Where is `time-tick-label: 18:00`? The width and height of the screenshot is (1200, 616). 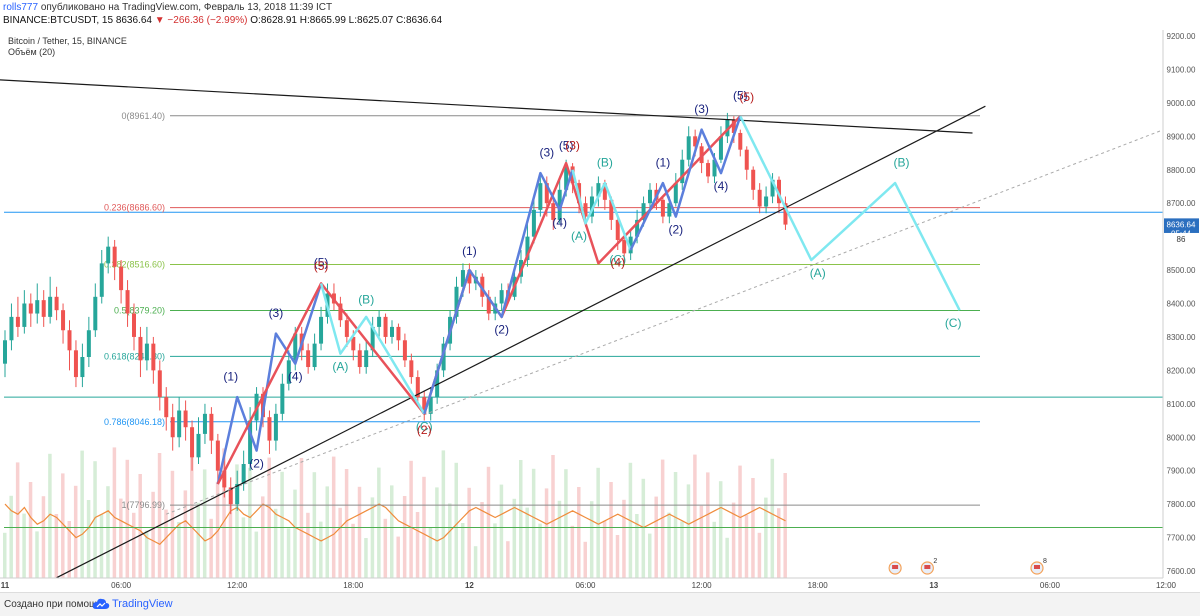 time-tick-label: 18:00 is located at coordinates (353, 585).